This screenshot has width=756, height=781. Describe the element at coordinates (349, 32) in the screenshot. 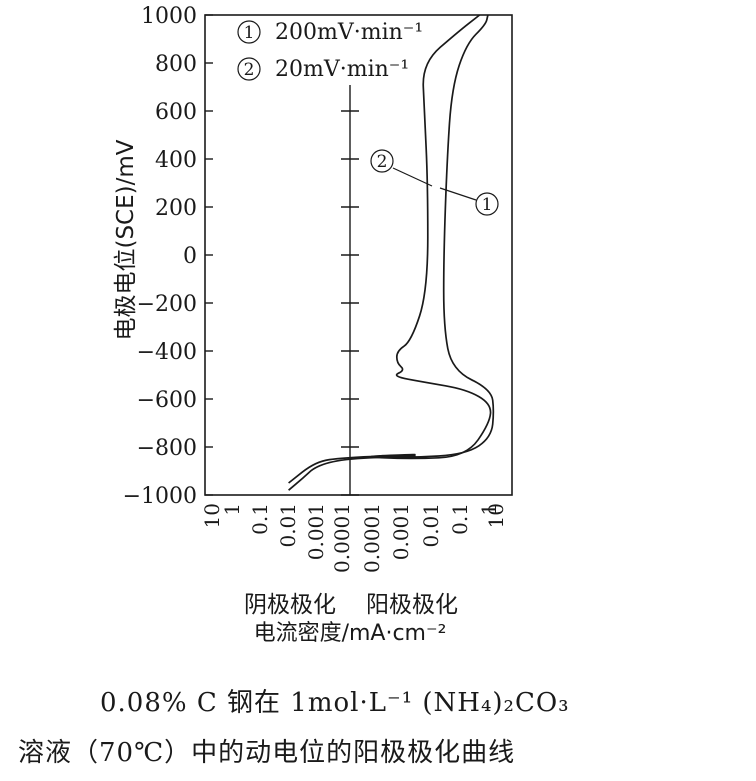

I see `legend-label-1: 200mV·min⁻¹` at that location.